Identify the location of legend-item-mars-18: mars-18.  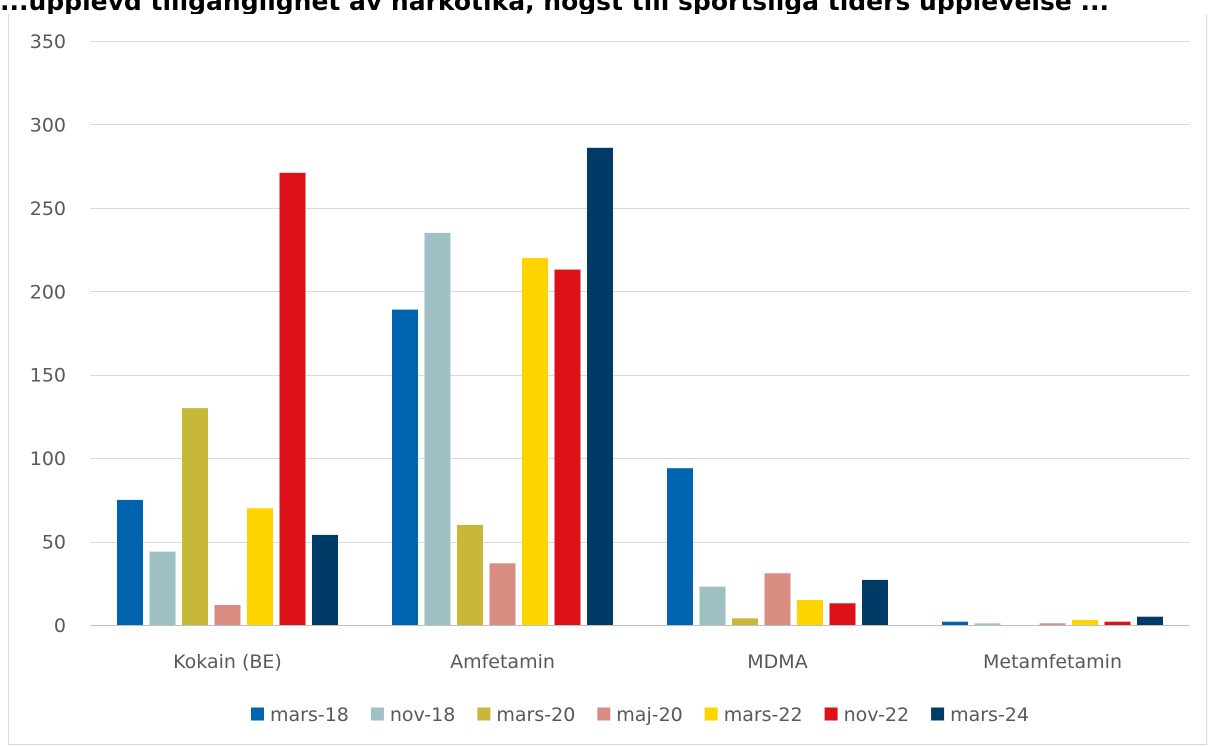
(300, 715).